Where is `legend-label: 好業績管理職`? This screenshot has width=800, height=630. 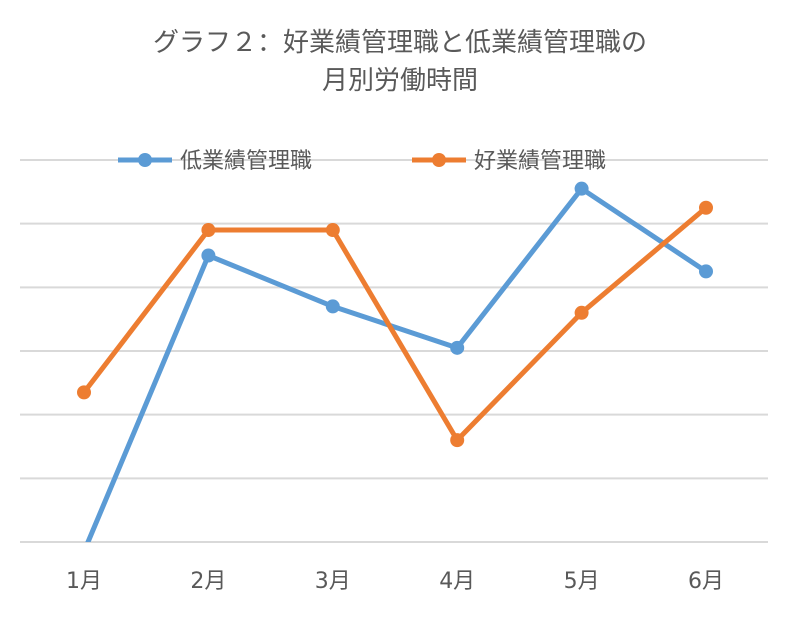
legend-label: 好業績管理職 is located at coordinates (540, 161).